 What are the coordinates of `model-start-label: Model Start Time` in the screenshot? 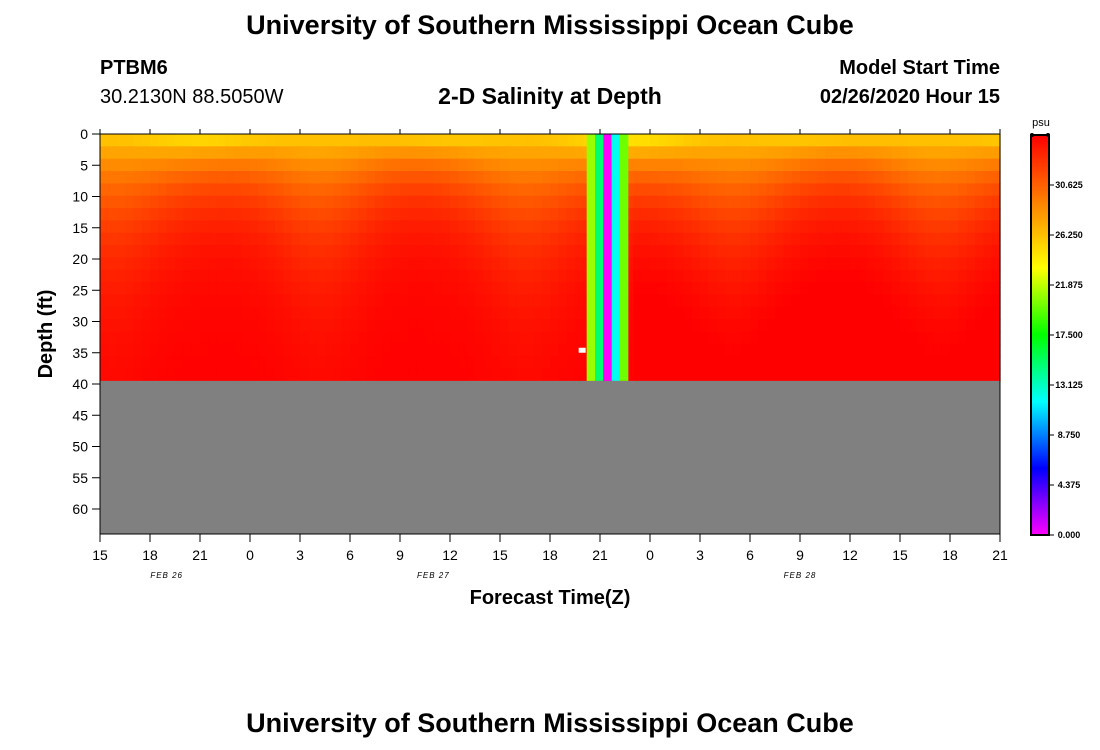 It's located at (919, 68).